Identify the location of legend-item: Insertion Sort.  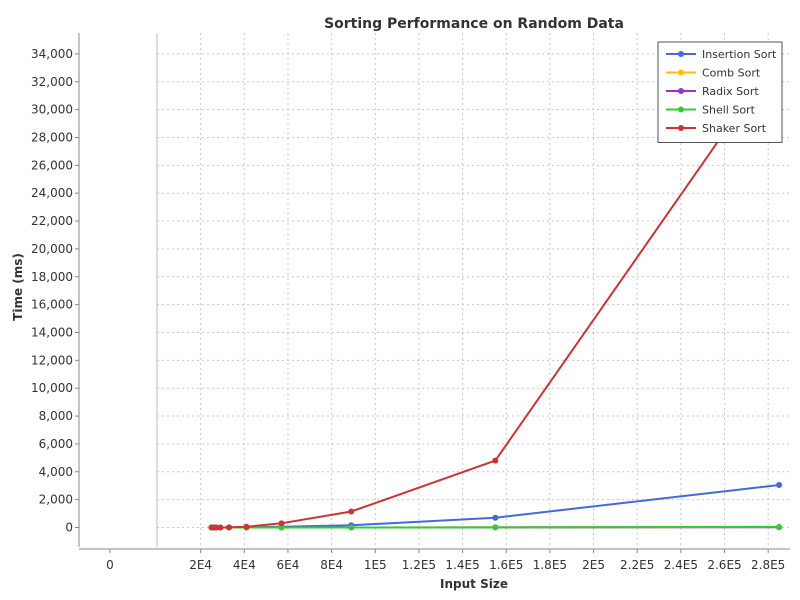
(721, 54).